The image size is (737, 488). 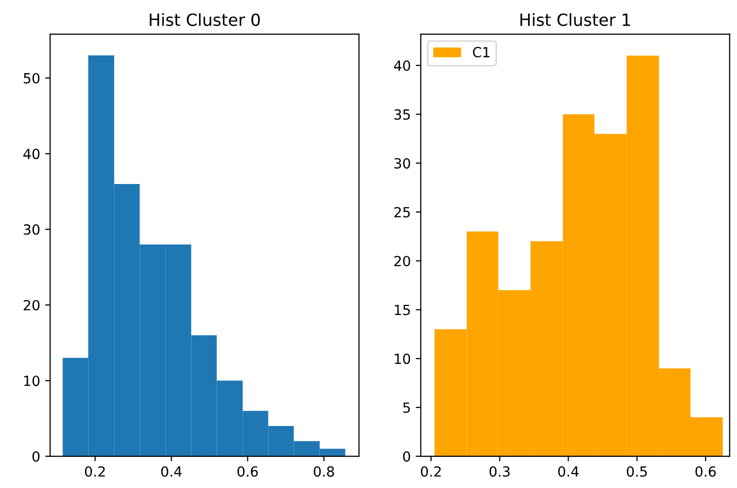 I want to click on y-tick-label: 15, so click(x=402, y=310).